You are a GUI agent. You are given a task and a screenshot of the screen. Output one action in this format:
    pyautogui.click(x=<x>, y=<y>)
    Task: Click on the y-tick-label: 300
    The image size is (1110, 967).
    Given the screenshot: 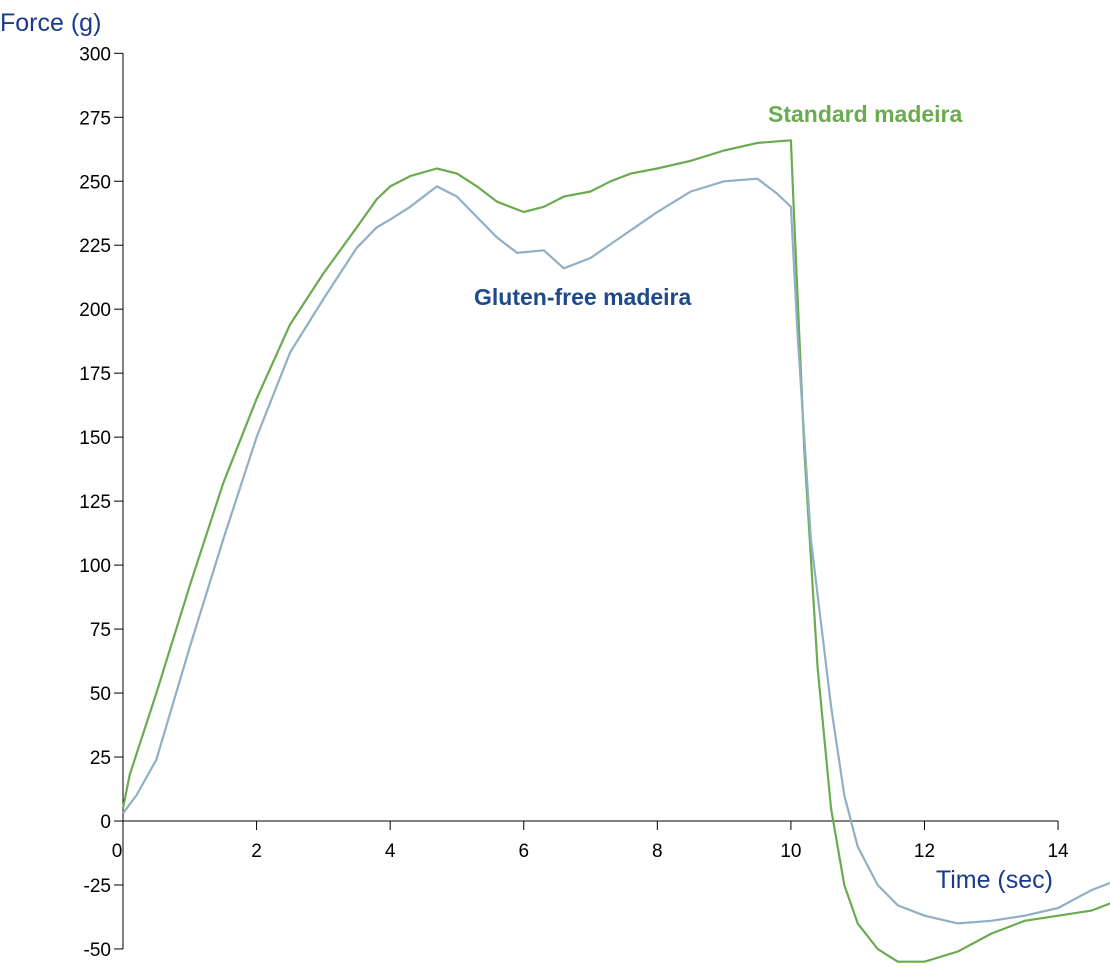 What is the action you would take?
    pyautogui.click(x=95, y=54)
    